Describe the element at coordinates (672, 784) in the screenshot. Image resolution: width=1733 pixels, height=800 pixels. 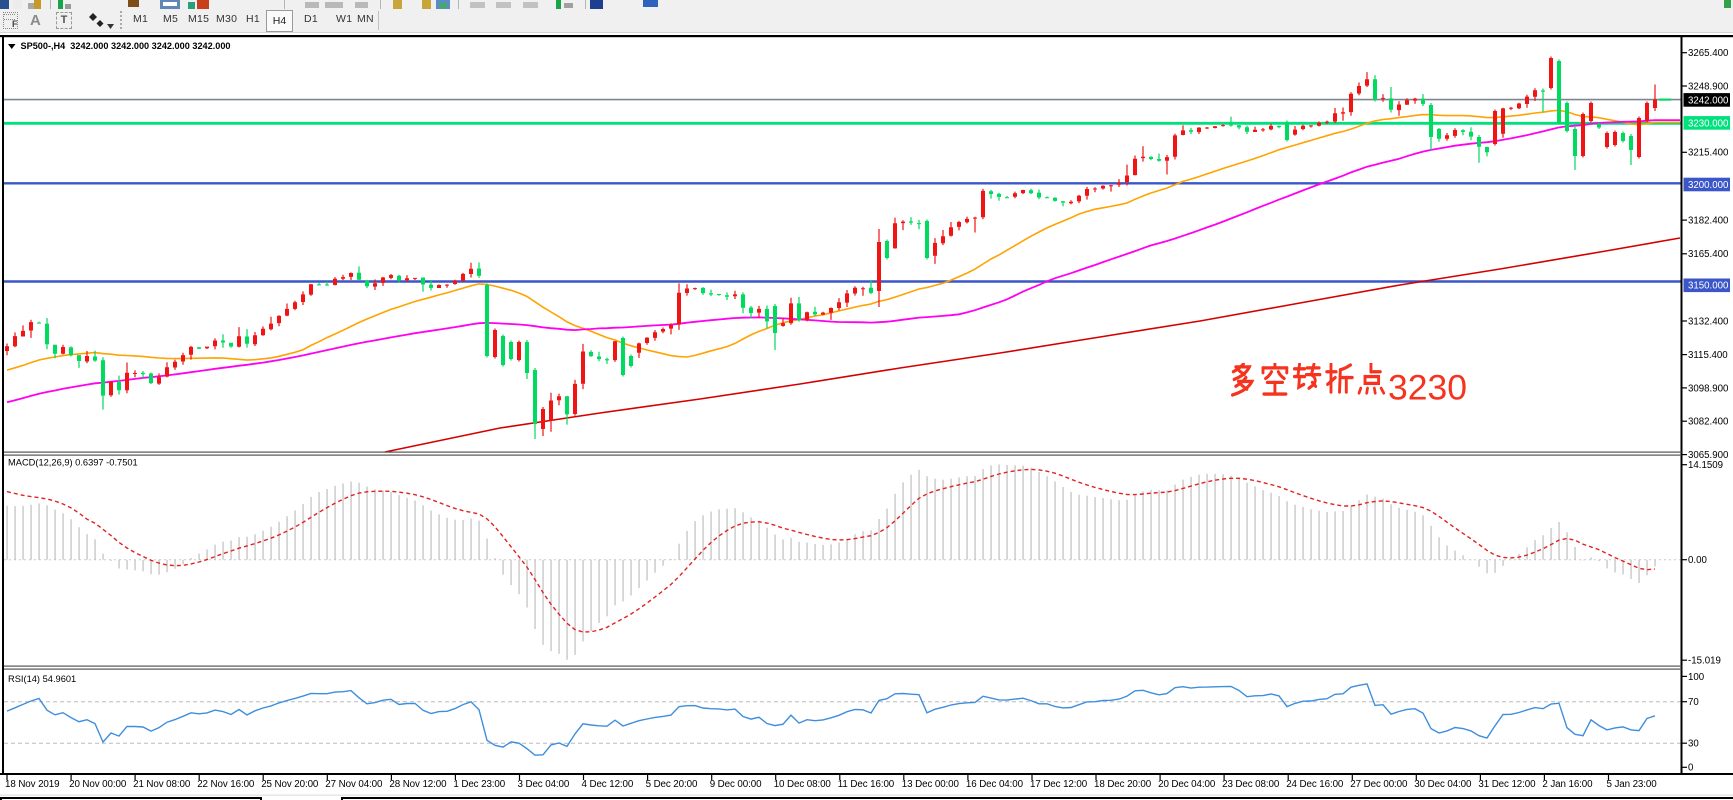
I see `svg-text: 5 Dec 20:00` at that location.